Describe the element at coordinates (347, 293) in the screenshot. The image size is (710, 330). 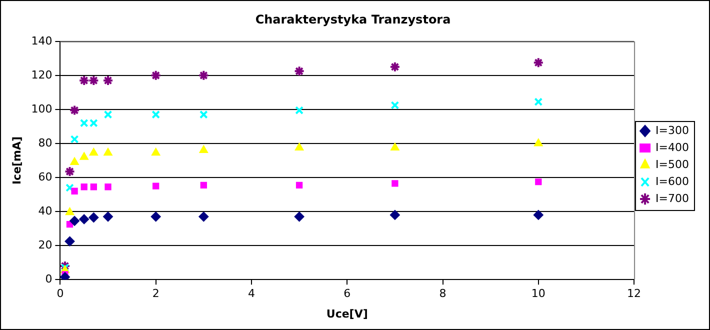
I see `x-tick-label: 6` at that location.